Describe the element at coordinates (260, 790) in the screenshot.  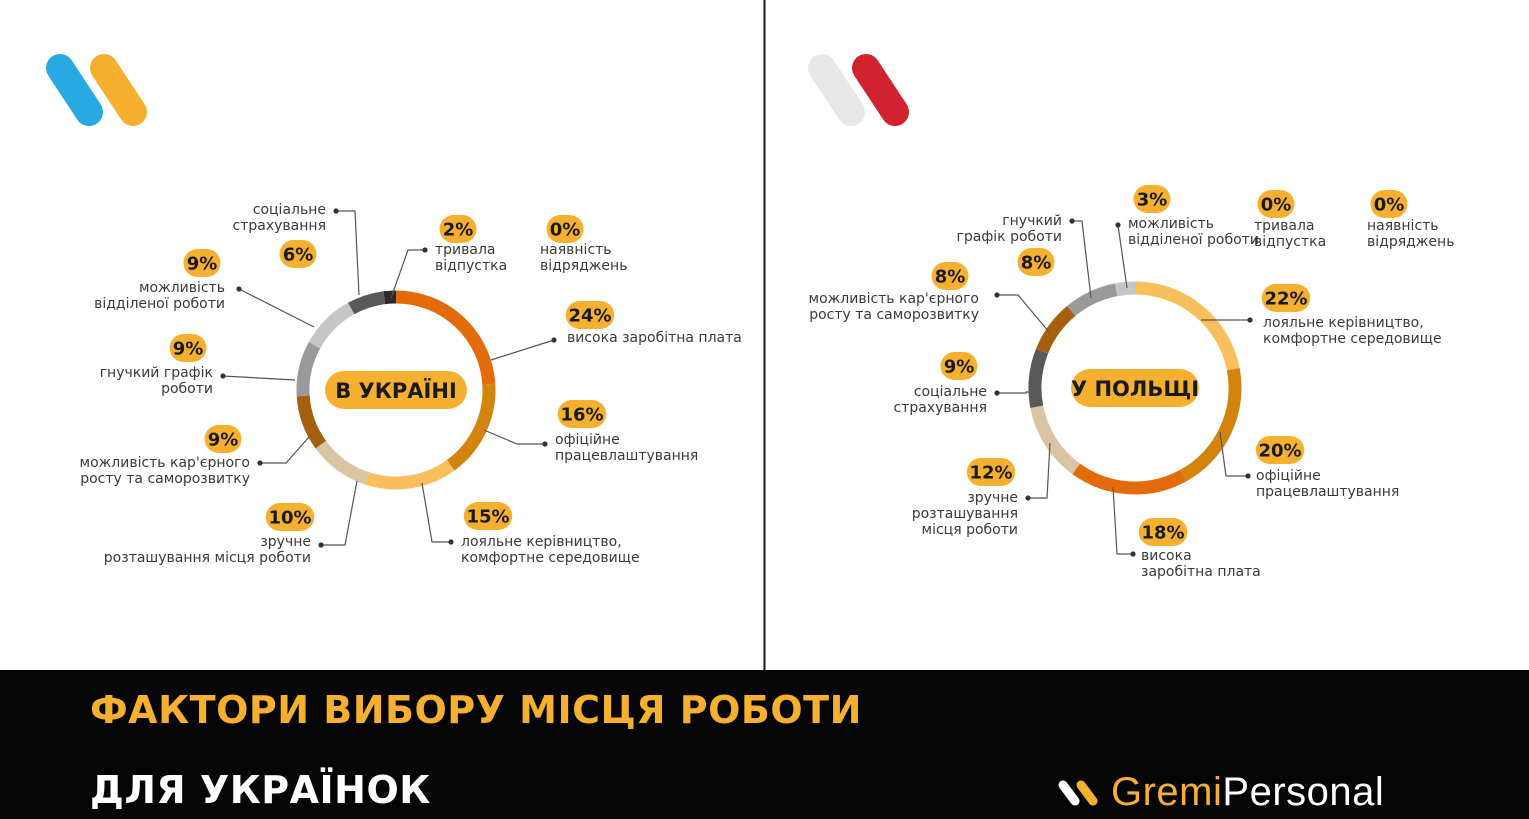
I see `footer-title-line2: ДЛЯ УКРАЇНОК` at that location.